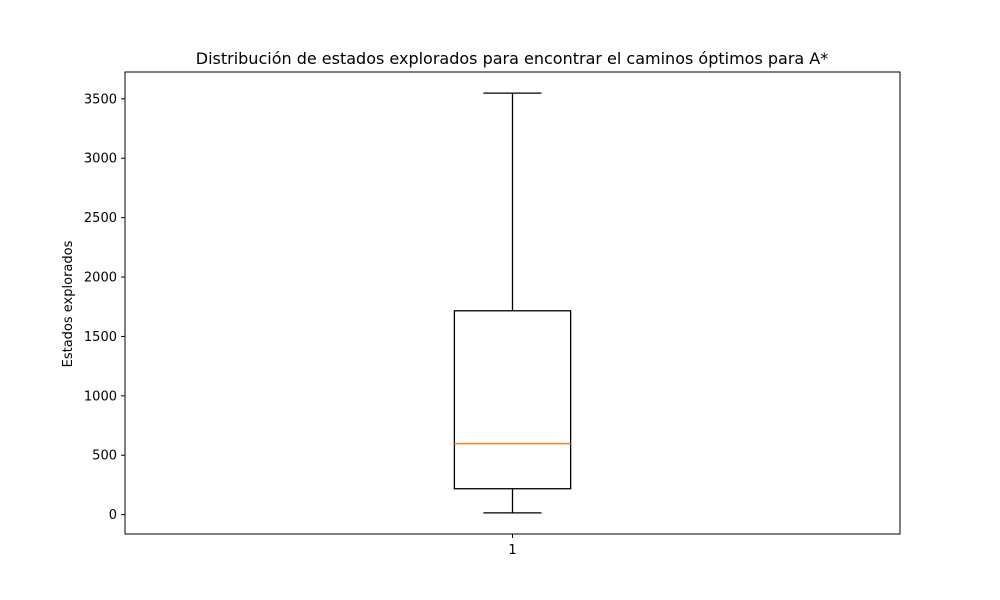 The height and width of the screenshot is (600, 1000). What do you see at coordinates (512, 400) in the screenshot?
I see `iqr-box` at bounding box center [512, 400].